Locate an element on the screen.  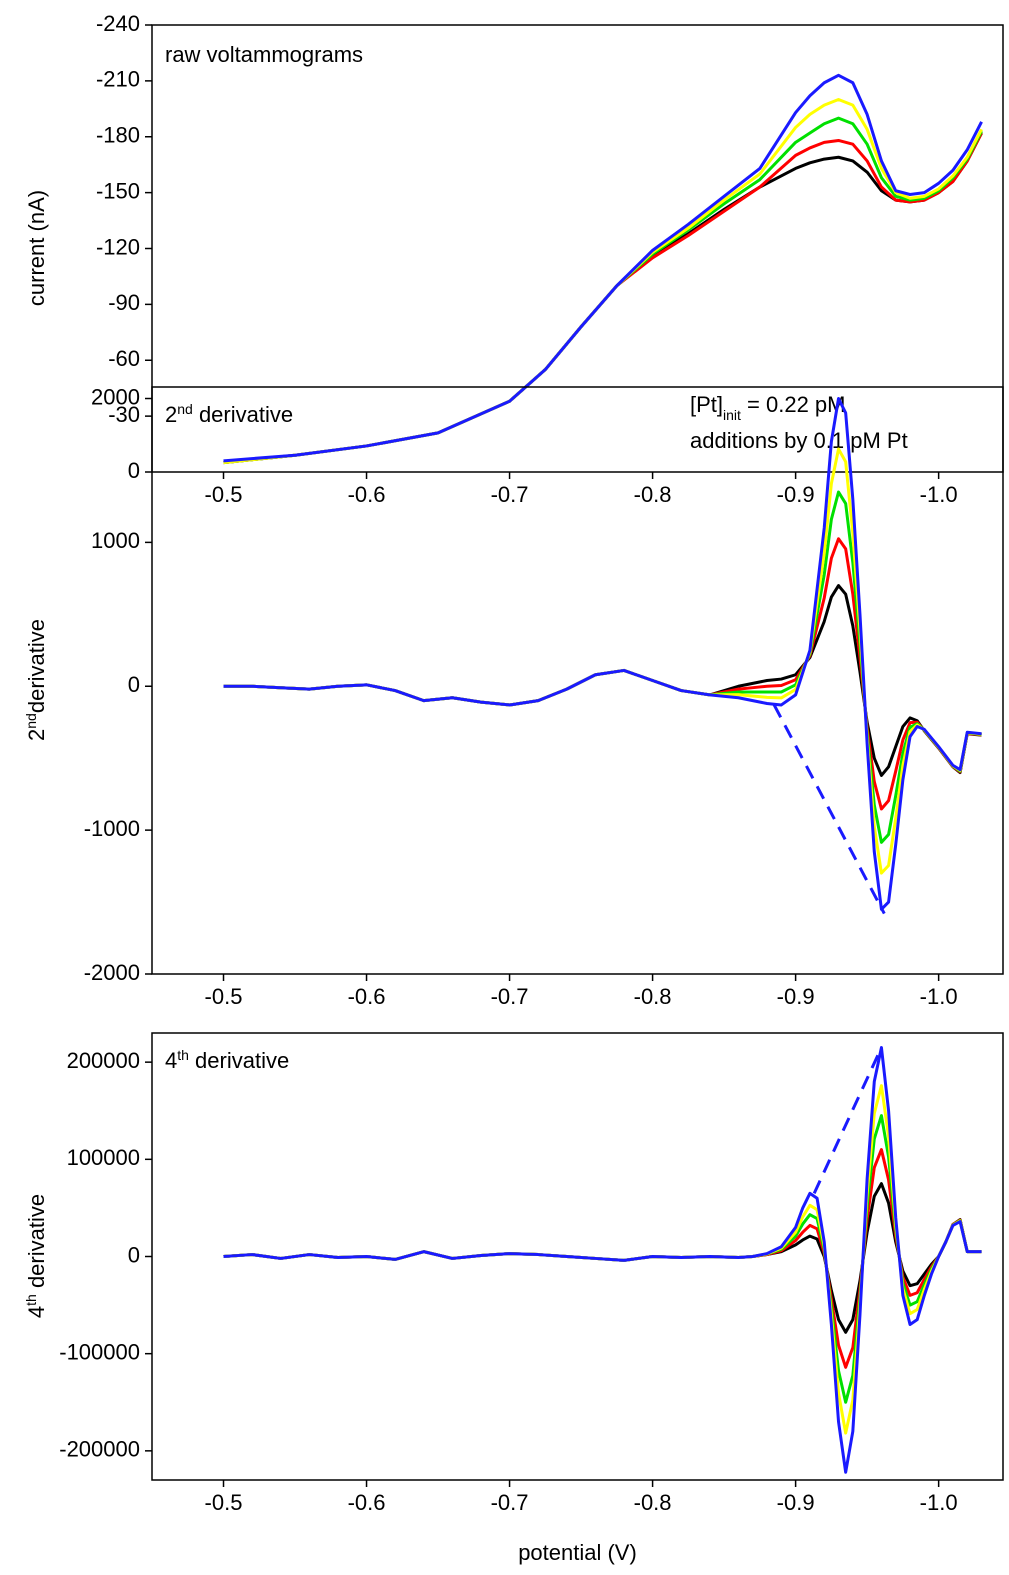
panel-title: 2nd derivative is located at coordinates (229, 414).